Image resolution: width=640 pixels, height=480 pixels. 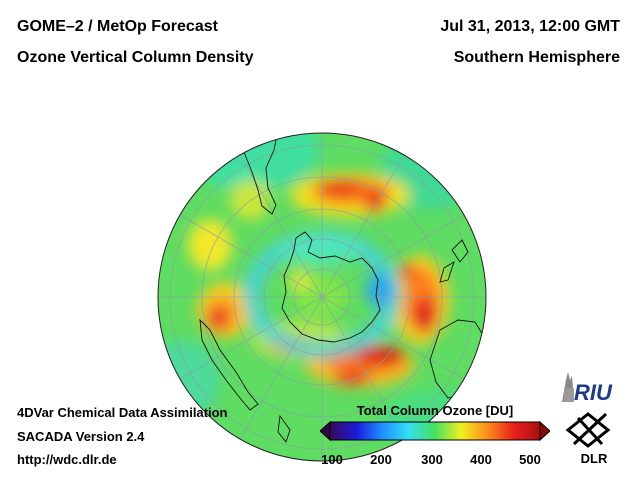 What do you see at coordinates (588, 430) in the screenshot?
I see `dlr-logo` at bounding box center [588, 430].